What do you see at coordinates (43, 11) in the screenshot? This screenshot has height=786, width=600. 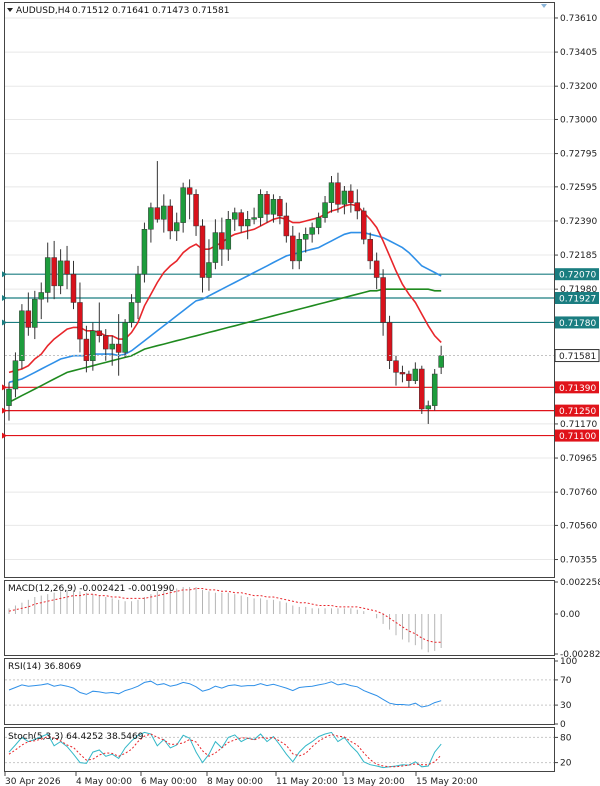 I see `symbol-label: AUDUSD,H4` at bounding box center [43, 11].